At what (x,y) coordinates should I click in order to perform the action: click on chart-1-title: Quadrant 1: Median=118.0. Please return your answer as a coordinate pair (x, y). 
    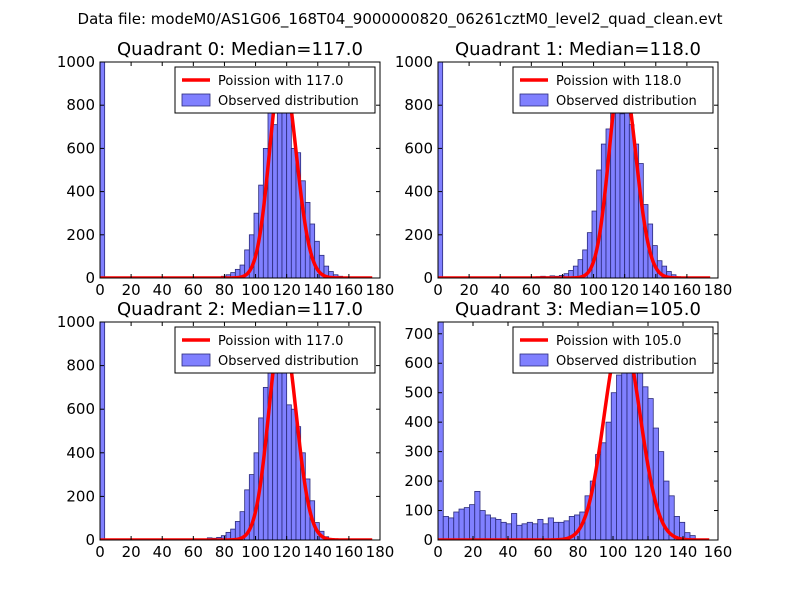
    Looking at the image, I should click on (578, 49).